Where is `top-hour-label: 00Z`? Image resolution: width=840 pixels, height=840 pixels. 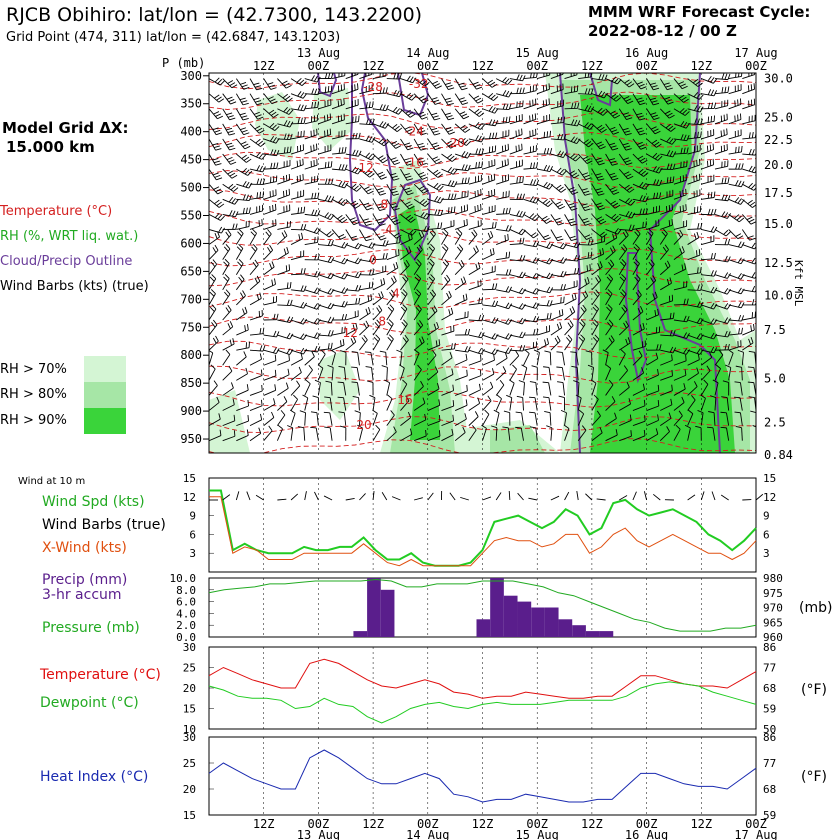
top-hour-label: 00Z is located at coordinates (647, 66).